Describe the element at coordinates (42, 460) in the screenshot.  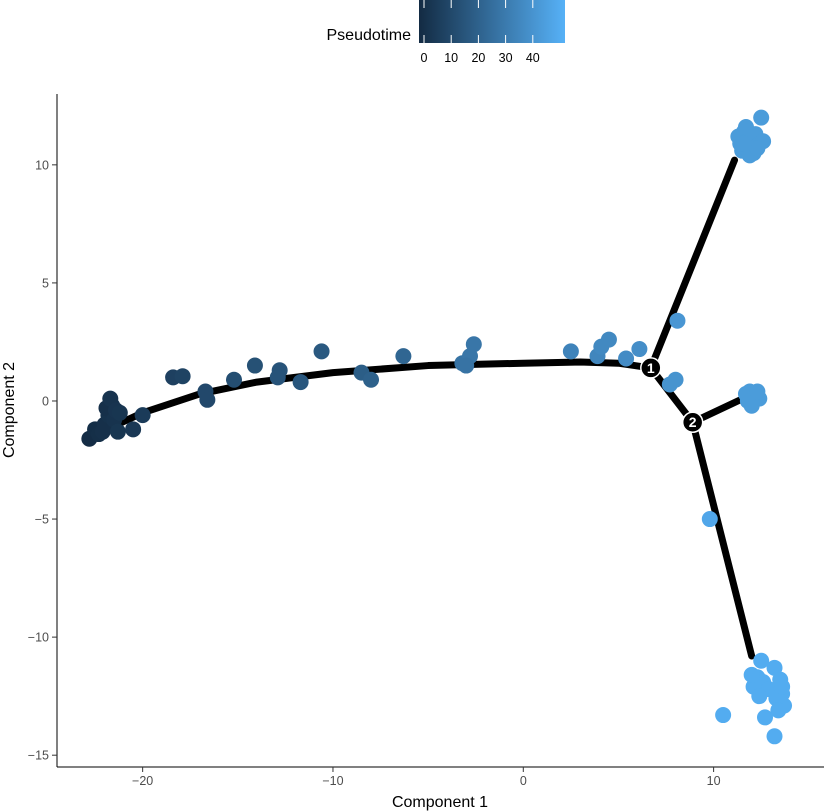
I see `y-ticks: −15 −10 −5 0 5 10` at that location.